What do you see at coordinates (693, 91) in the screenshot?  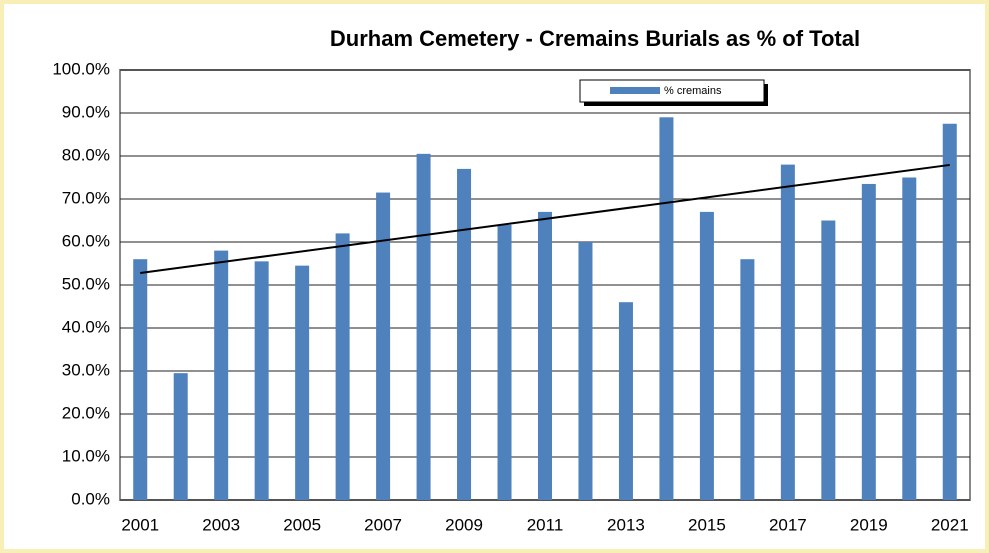 I see `legend-label: % cremains` at bounding box center [693, 91].